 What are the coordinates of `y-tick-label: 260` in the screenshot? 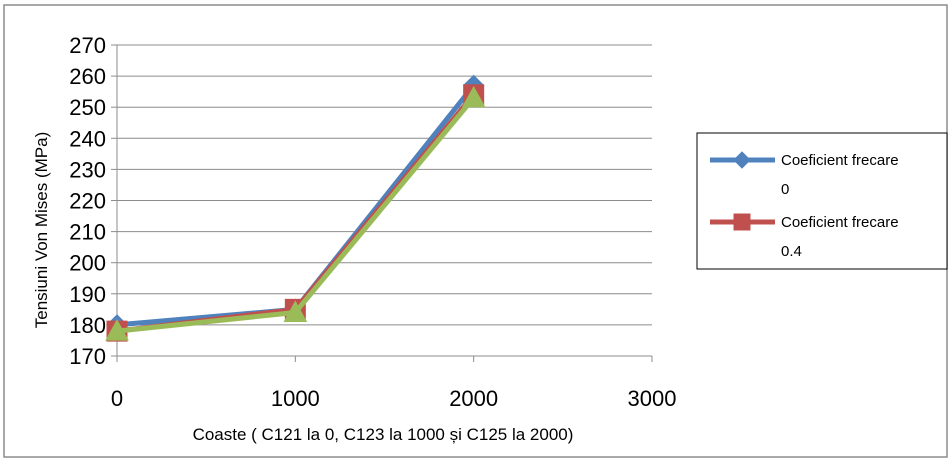 It's located at (87, 76).